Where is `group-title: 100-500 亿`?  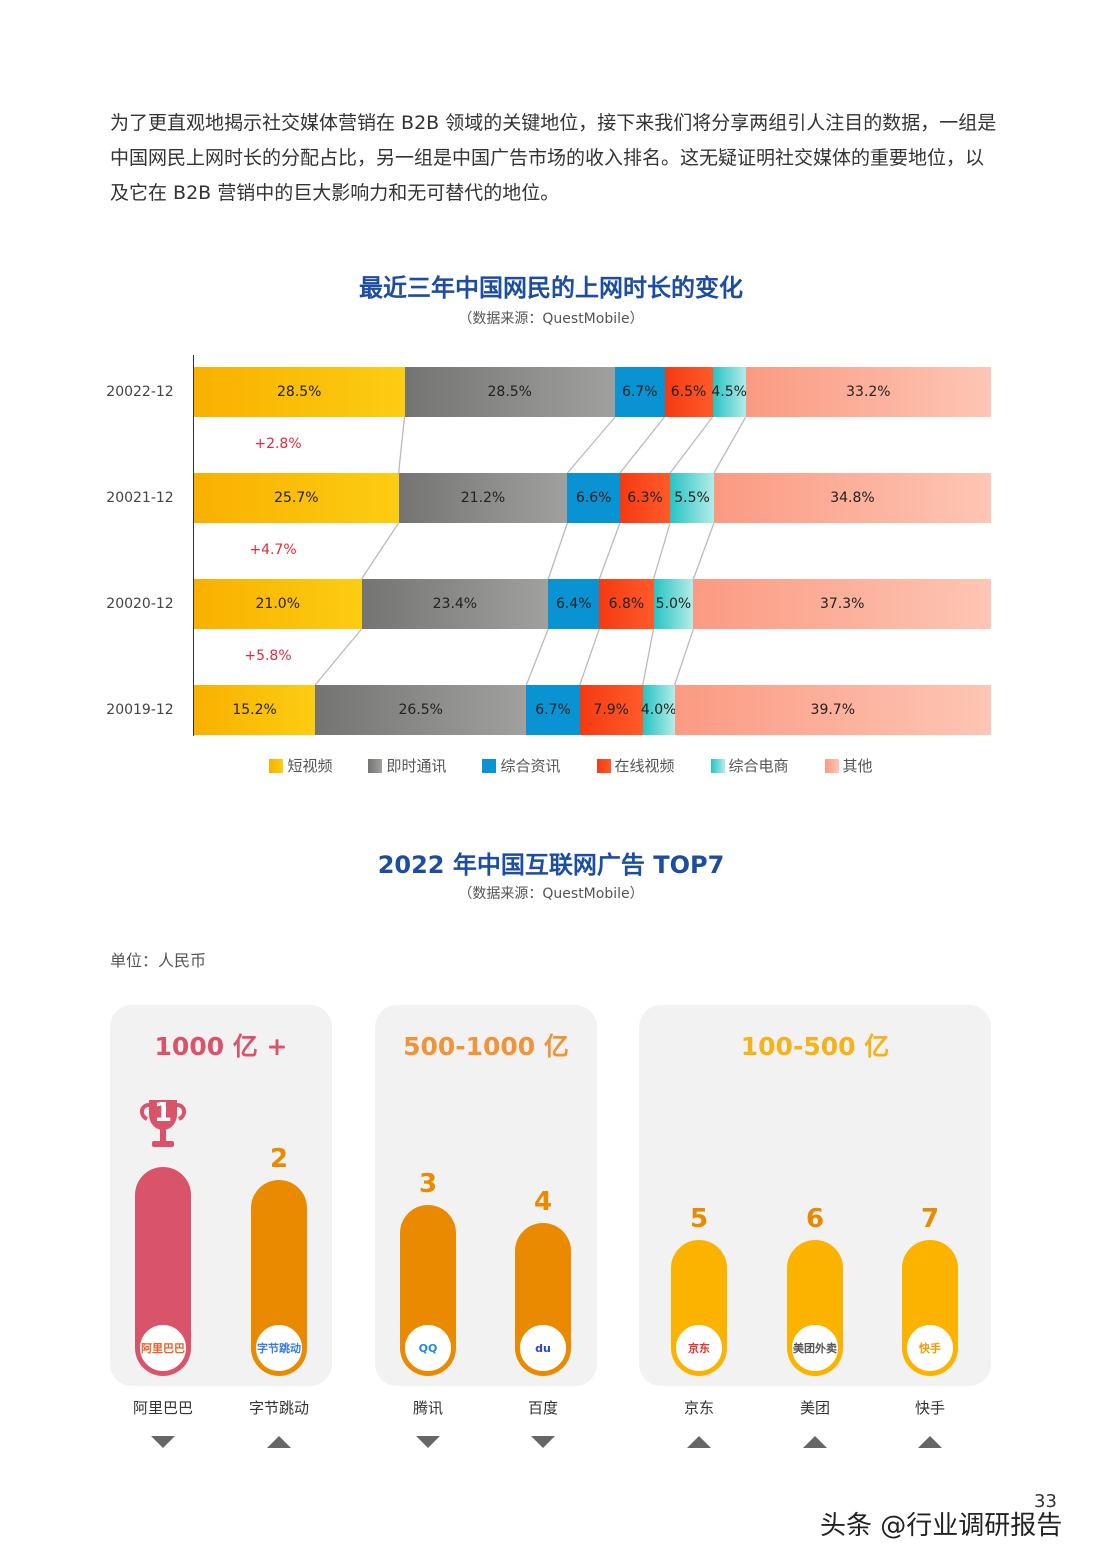
group-title: 100-500 亿 is located at coordinates (815, 1046).